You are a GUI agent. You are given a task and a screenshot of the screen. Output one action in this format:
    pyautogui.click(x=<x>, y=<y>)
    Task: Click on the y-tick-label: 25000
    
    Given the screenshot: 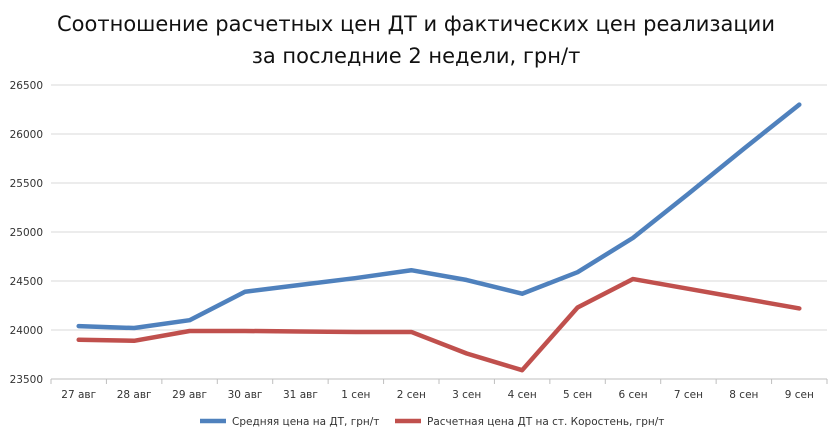 What is the action you would take?
    pyautogui.click(x=26, y=233)
    